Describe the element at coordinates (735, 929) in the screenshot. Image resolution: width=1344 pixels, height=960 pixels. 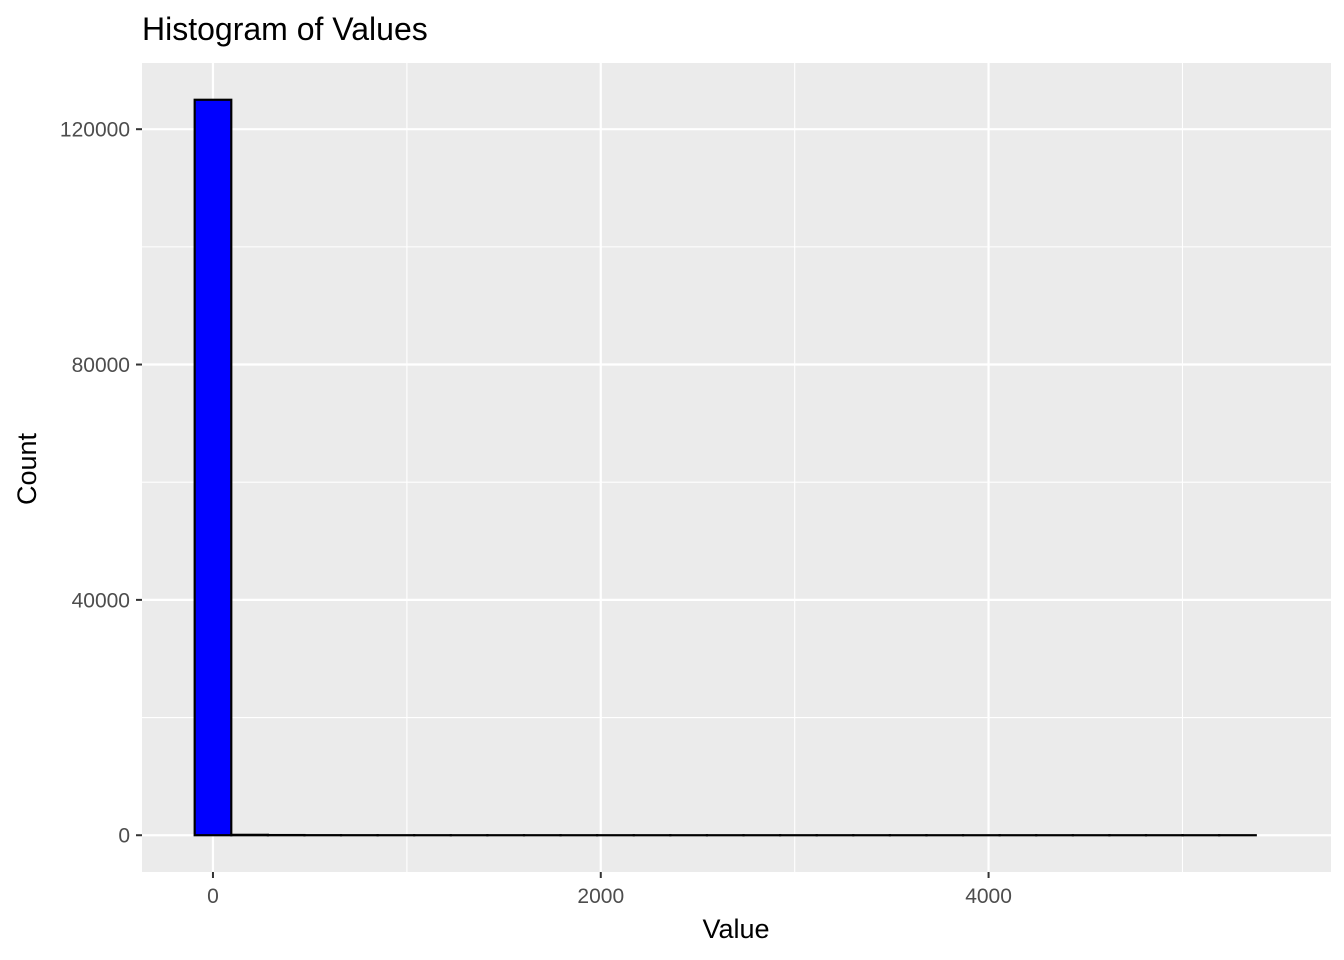
I see `x-axis-title: Value` at that location.